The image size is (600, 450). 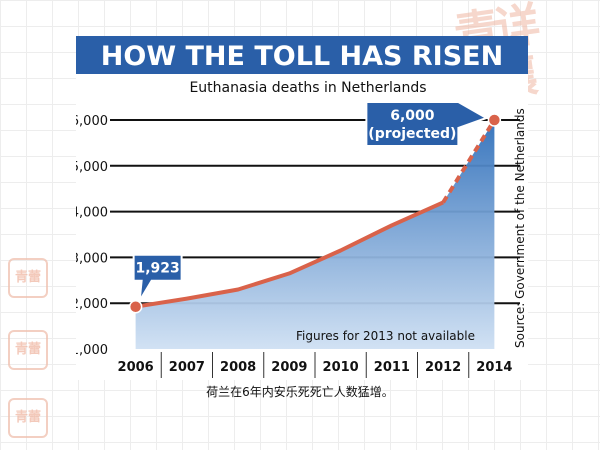 I want to click on chart-source: Source: Government of the Netherlands, so click(x=520, y=228).